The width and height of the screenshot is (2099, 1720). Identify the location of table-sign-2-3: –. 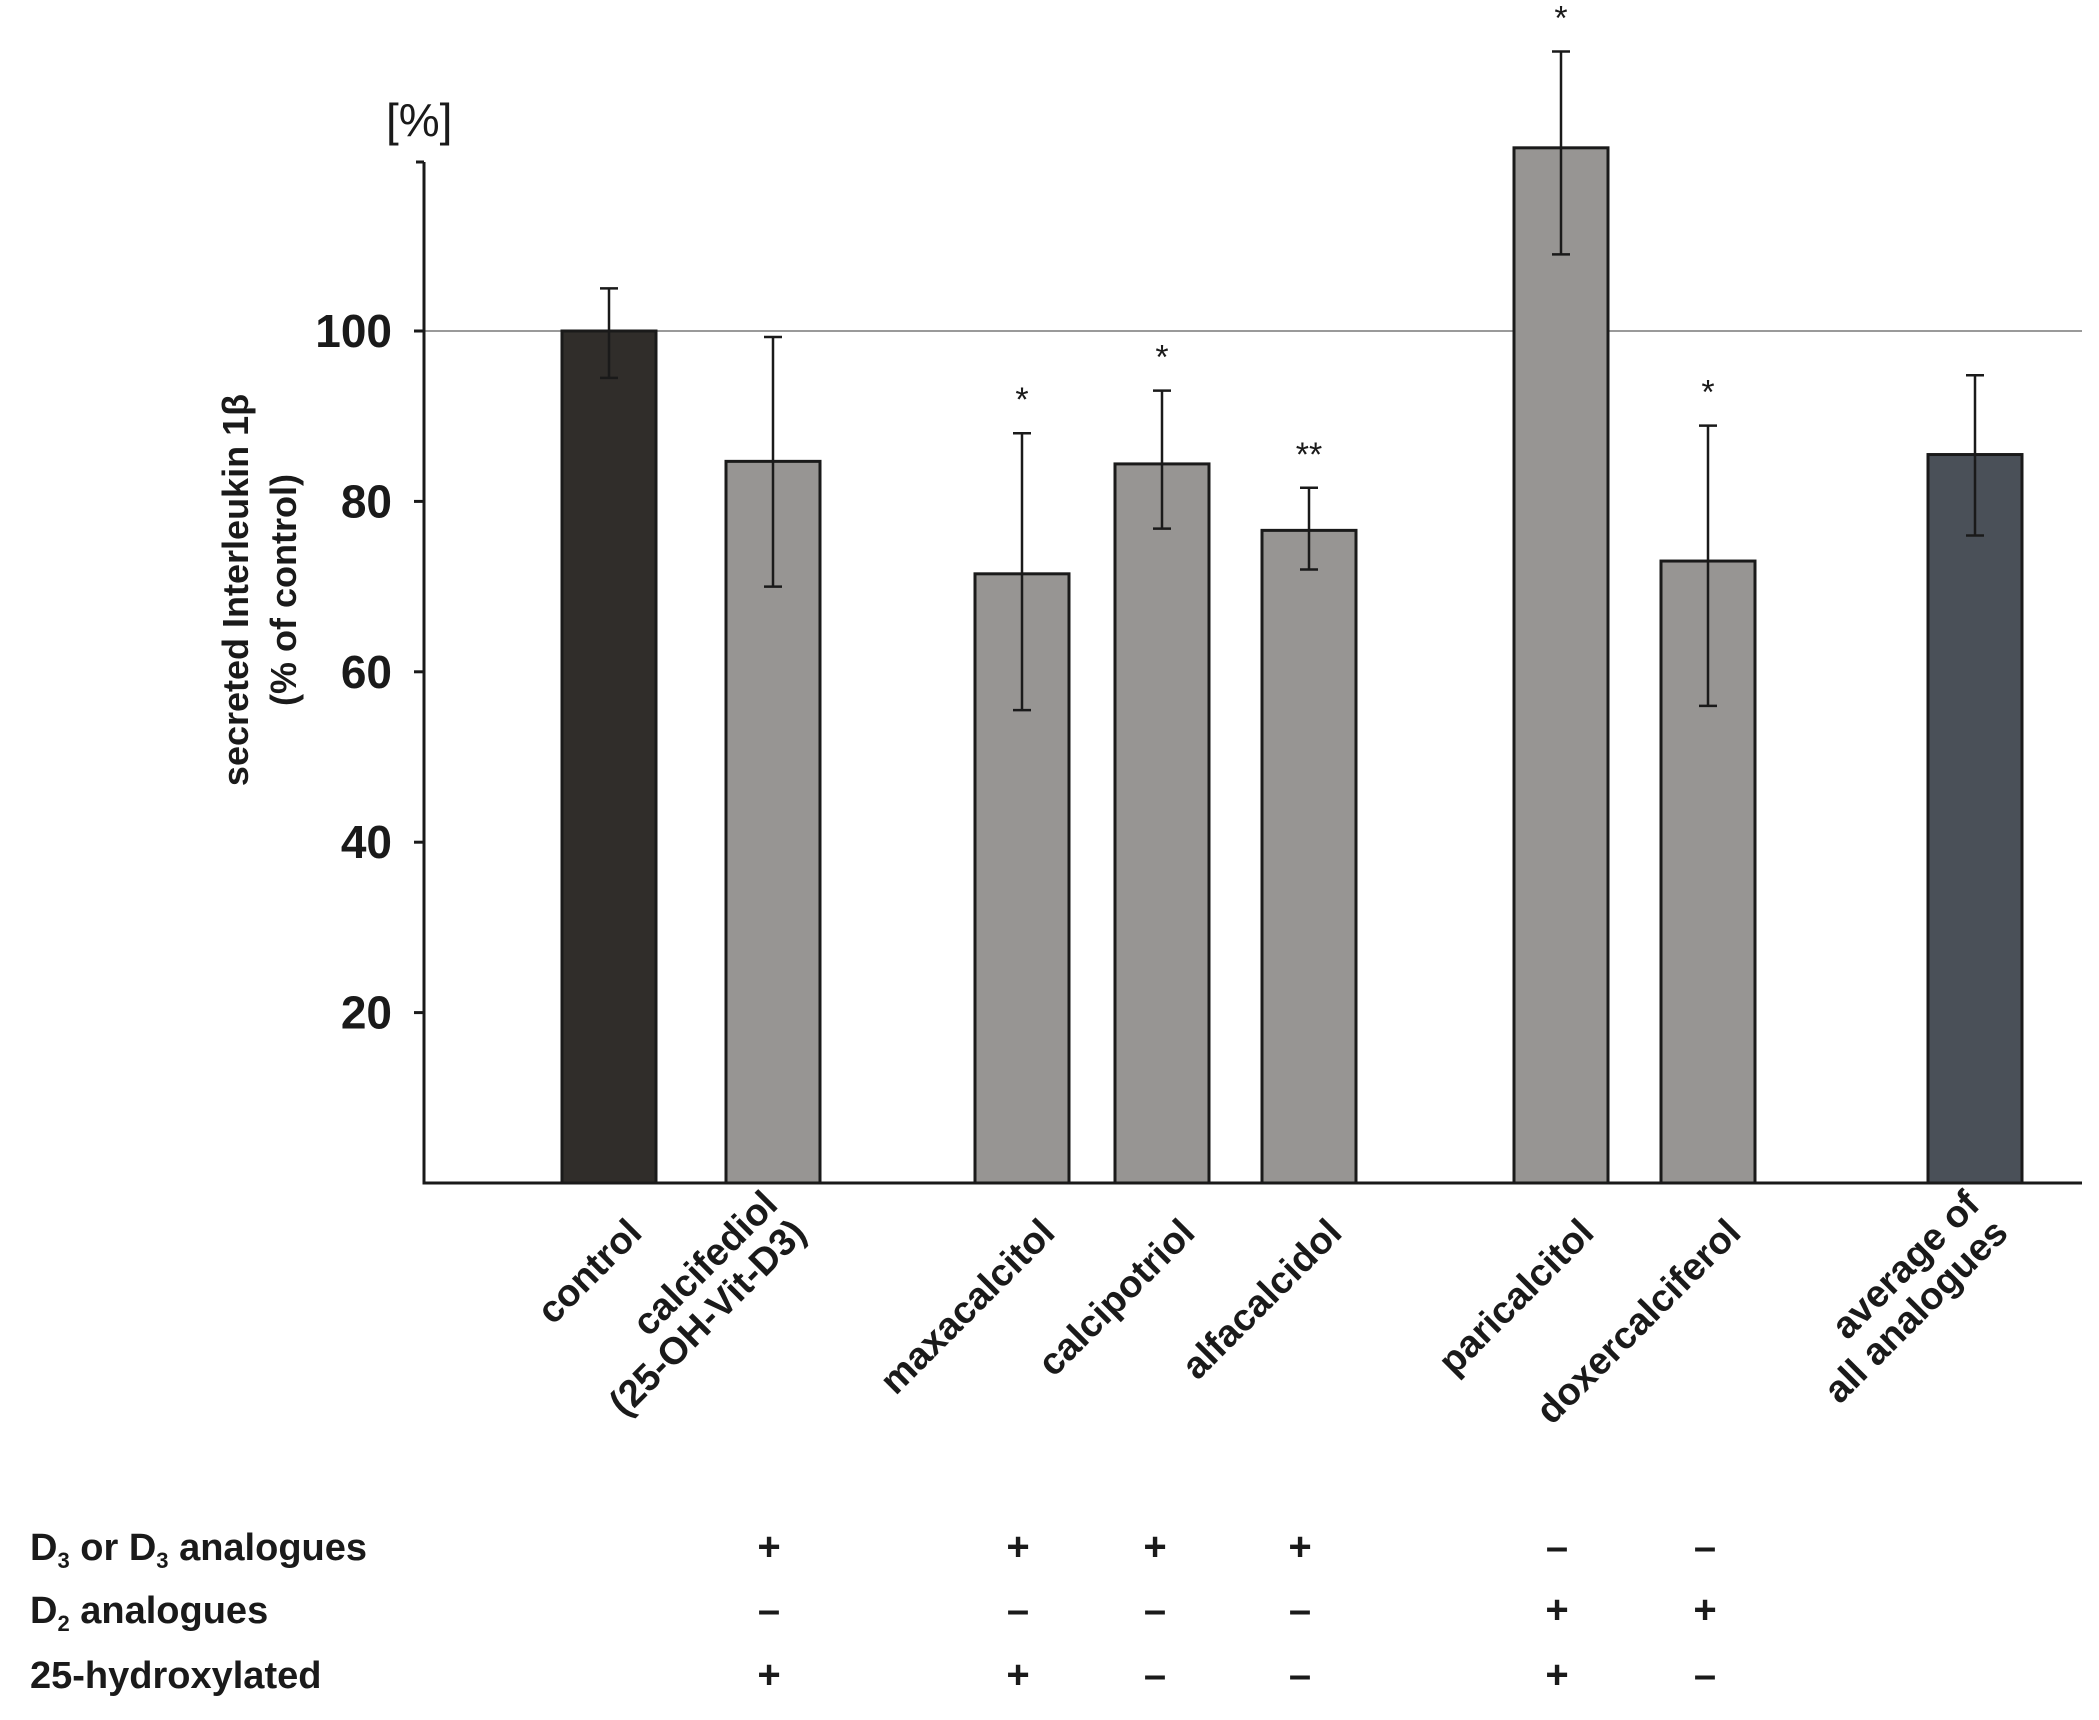
(1155, 1675).